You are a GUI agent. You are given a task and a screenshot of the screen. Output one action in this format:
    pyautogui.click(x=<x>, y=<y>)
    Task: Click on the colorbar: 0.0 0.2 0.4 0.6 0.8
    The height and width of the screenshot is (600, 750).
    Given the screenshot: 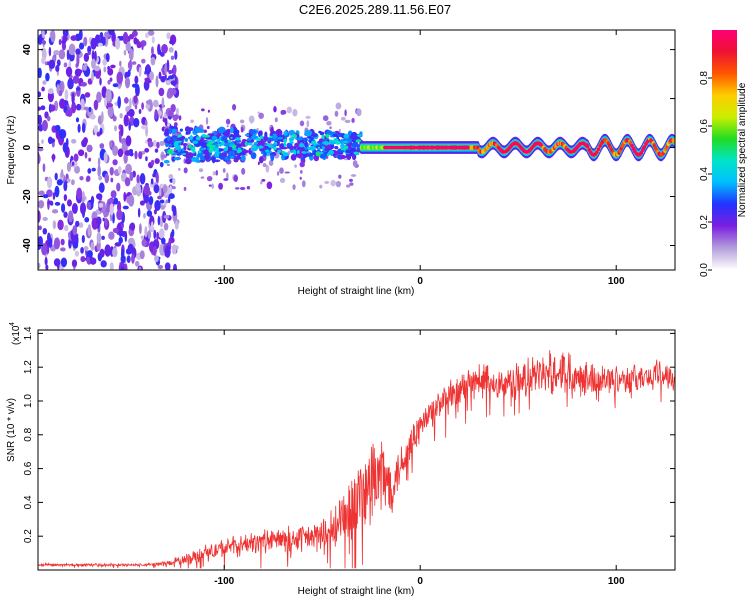 What is the action you would take?
    pyautogui.click(x=718, y=153)
    